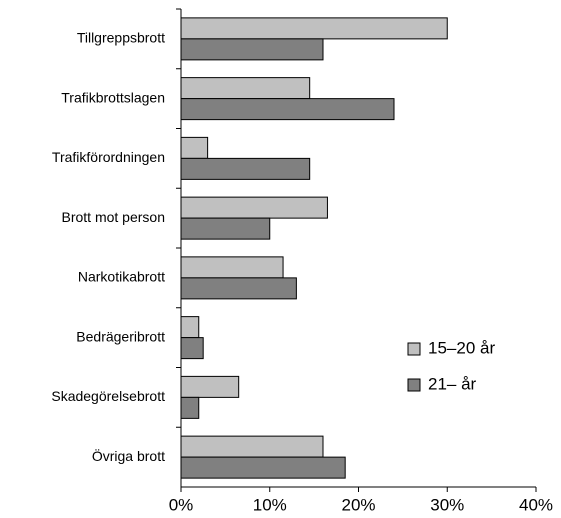 The height and width of the screenshot is (518, 561). I want to click on y-tick-label: Skadegörelsebrott, so click(108, 396).